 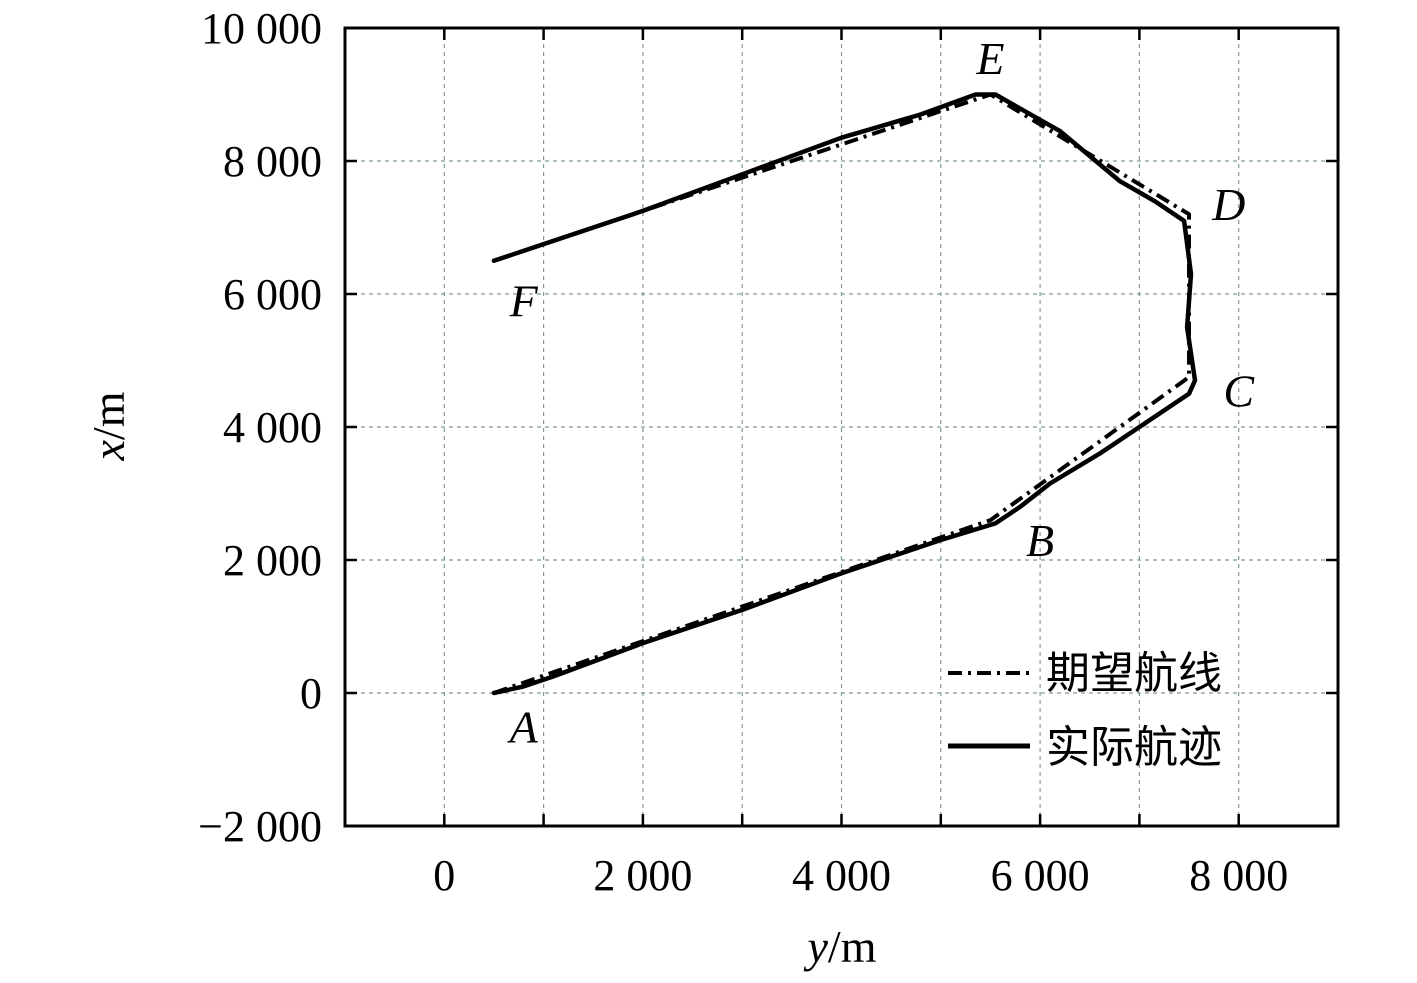 I want to click on y-axis-label-unit: /m, so click(x=108, y=415).